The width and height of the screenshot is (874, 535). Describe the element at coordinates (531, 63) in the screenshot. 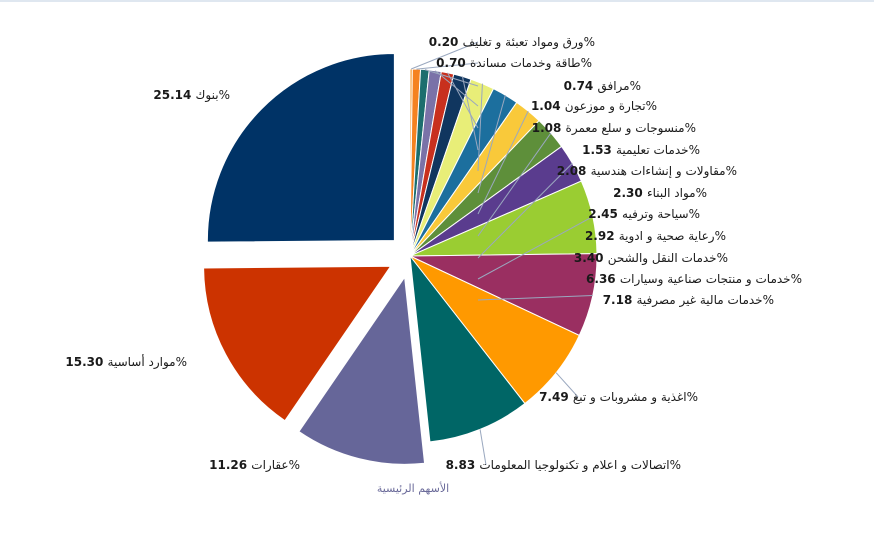

I see `slice-name: طاقة وخدمات مساندة%` at that location.